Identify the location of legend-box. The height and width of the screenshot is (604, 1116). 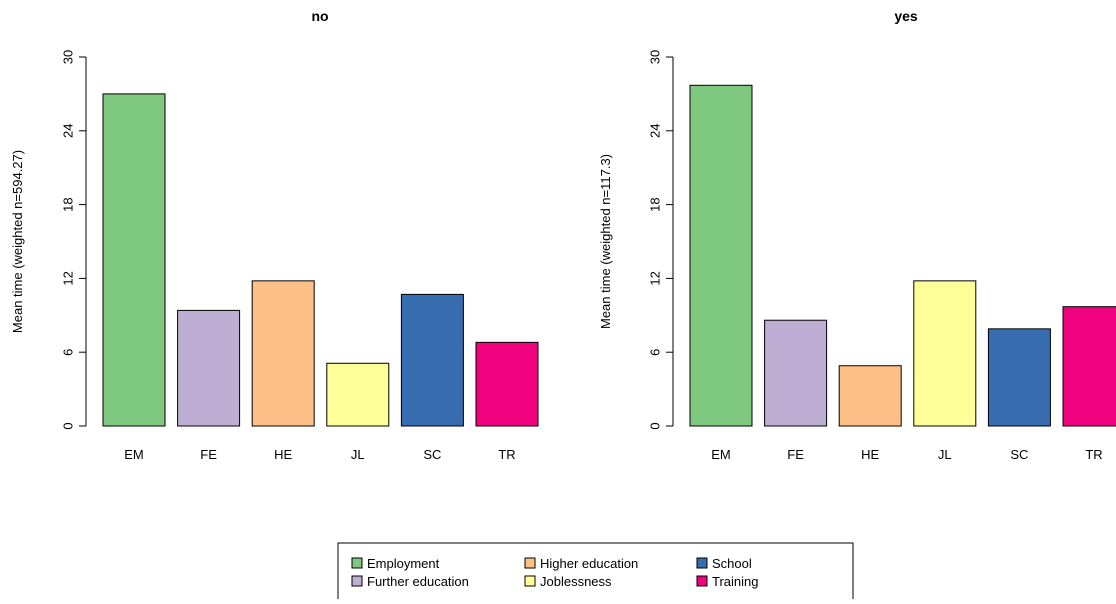
(595, 573).